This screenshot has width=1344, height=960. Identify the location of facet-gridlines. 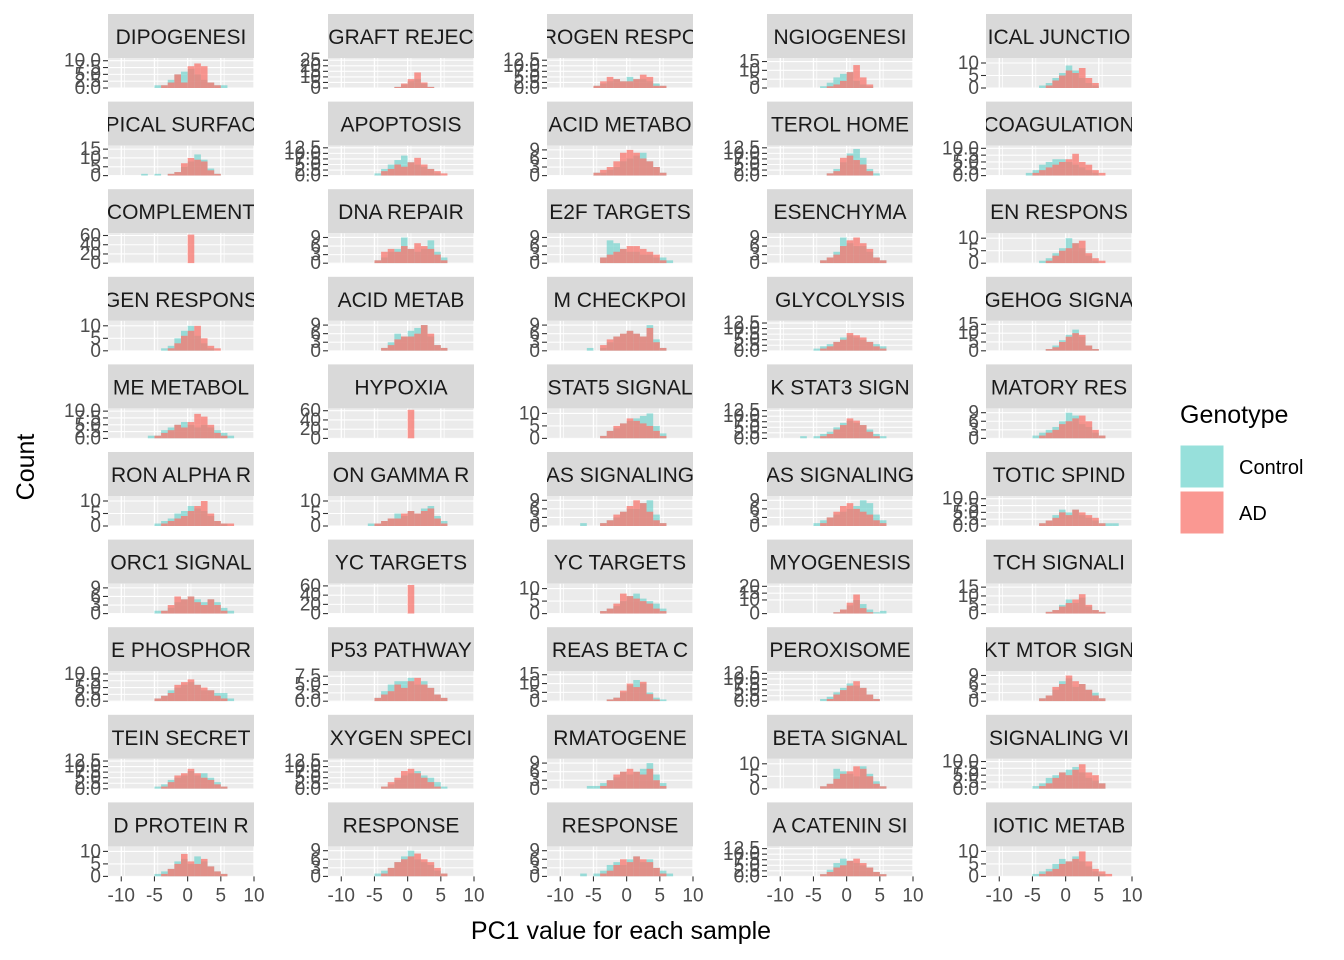
(401, 73).